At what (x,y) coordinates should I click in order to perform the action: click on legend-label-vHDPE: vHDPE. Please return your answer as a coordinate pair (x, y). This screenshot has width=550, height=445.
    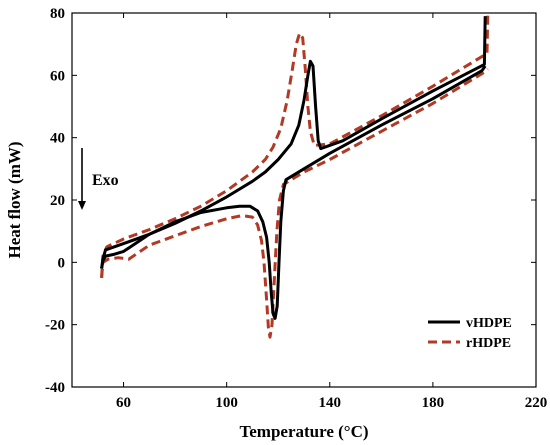
    Looking at the image, I should click on (489, 323).